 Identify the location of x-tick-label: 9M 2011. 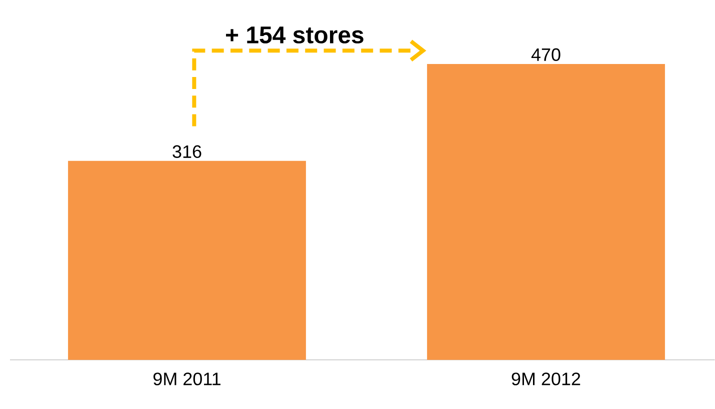
(186, 379).